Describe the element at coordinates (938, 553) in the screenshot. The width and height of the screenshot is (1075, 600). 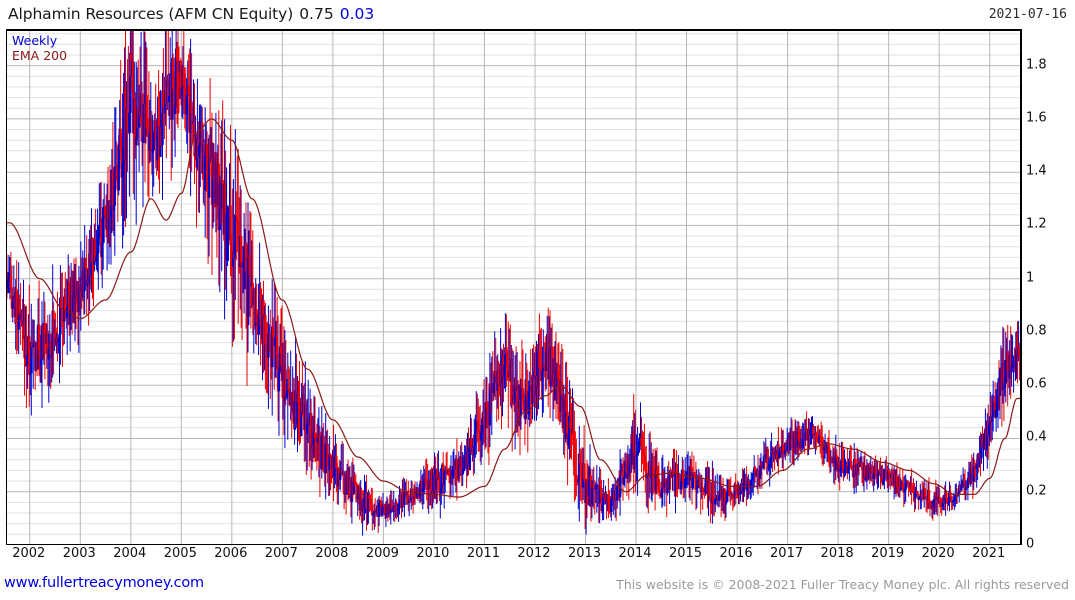
I see `x-axis-tick-label: 2020` at that location.